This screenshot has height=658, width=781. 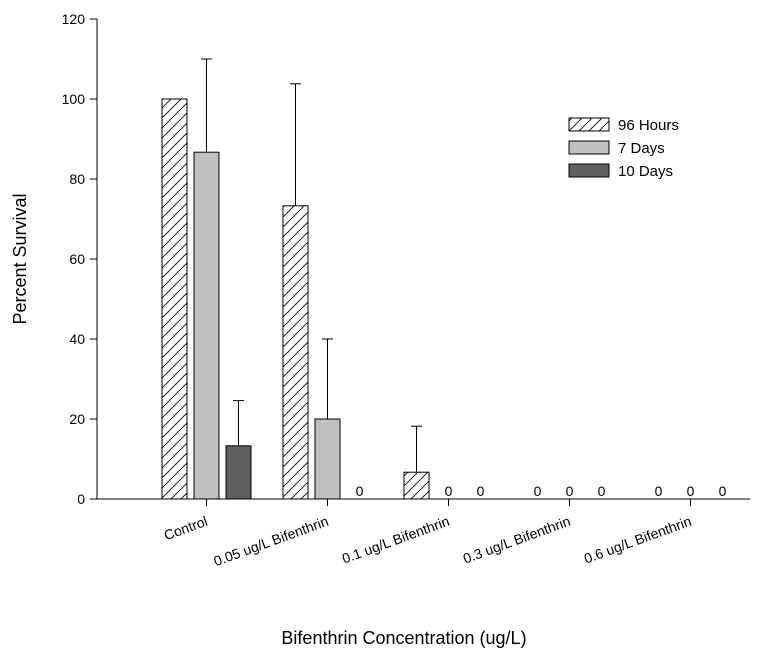 I want to click on x-tick-label: Control, so click(x=186, y=528).